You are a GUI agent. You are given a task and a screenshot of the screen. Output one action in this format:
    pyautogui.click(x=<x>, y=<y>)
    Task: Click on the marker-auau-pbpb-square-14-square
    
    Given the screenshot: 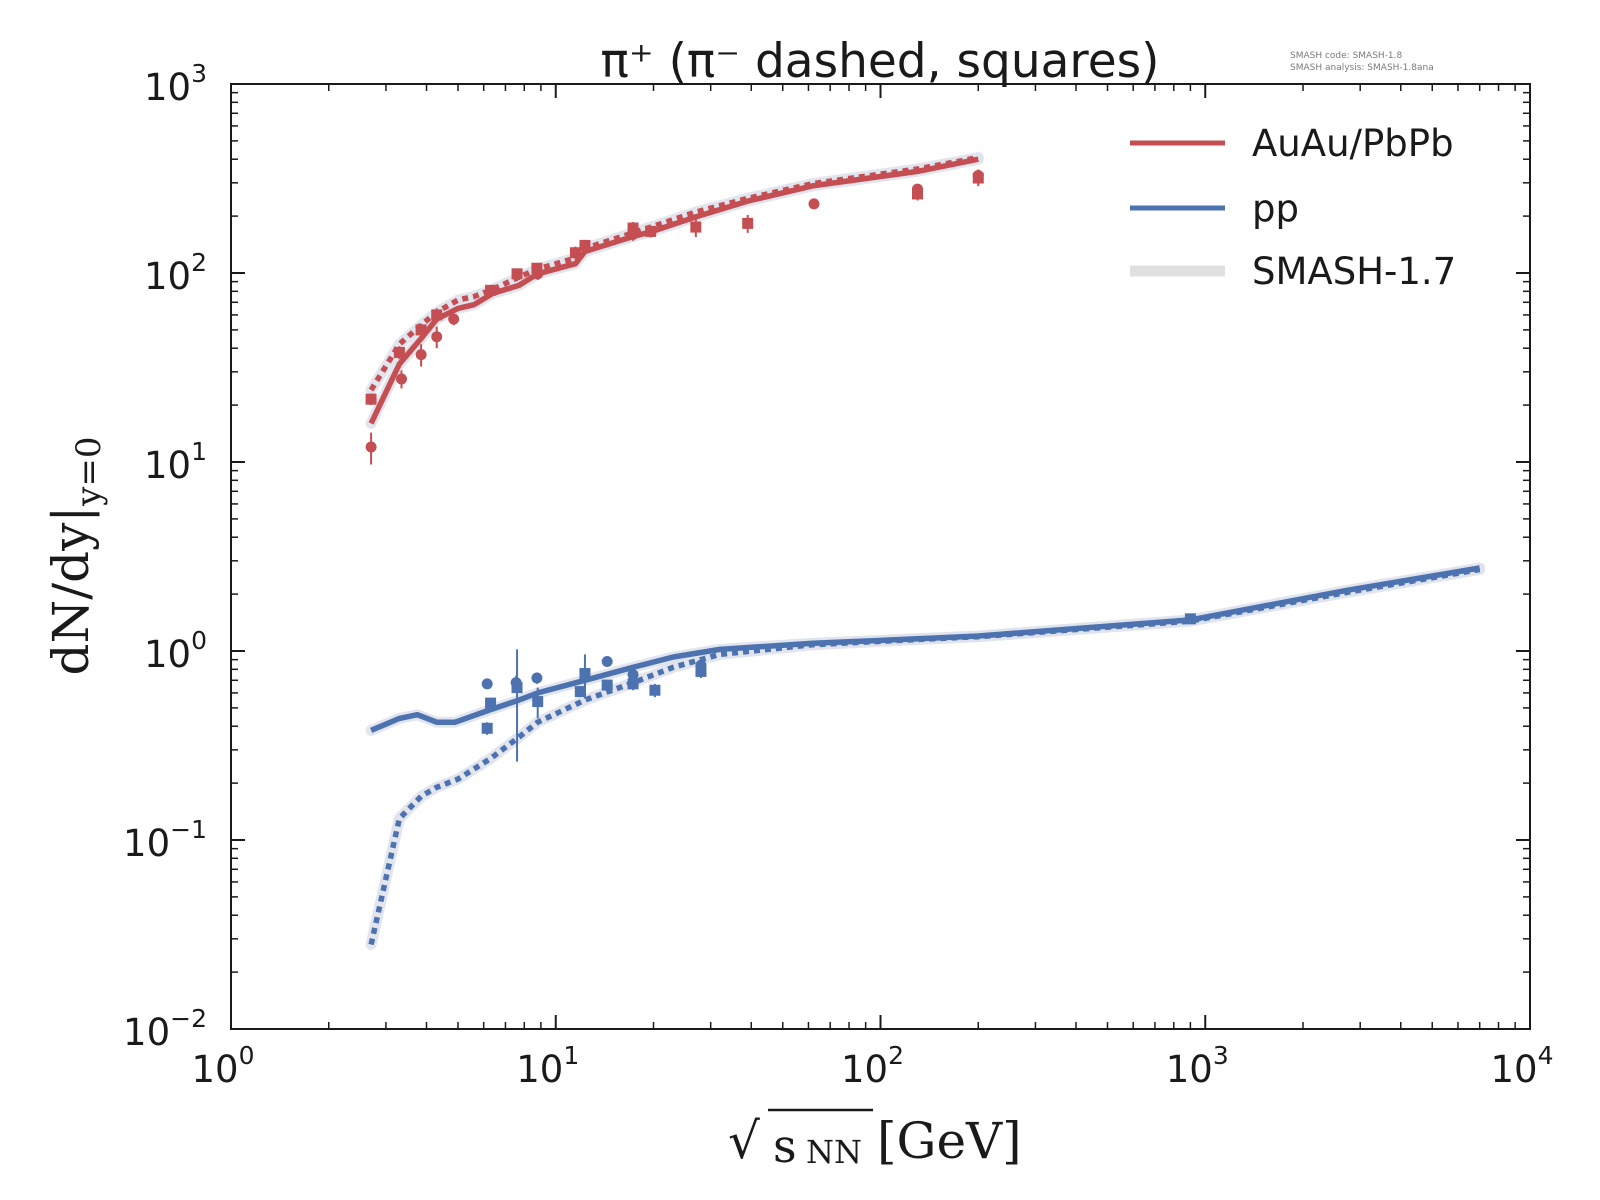 What is the action you would take?
    pyautogui.click(x=978, y=178)
    